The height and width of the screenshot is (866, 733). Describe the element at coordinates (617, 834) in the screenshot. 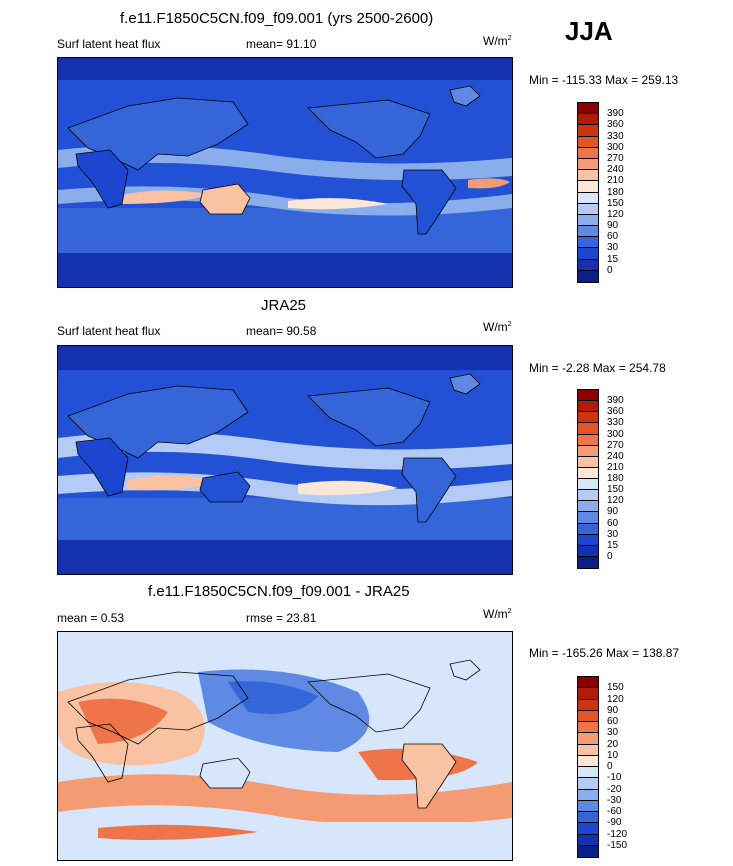

I see `colorbar-tick-label: -120` at that location.